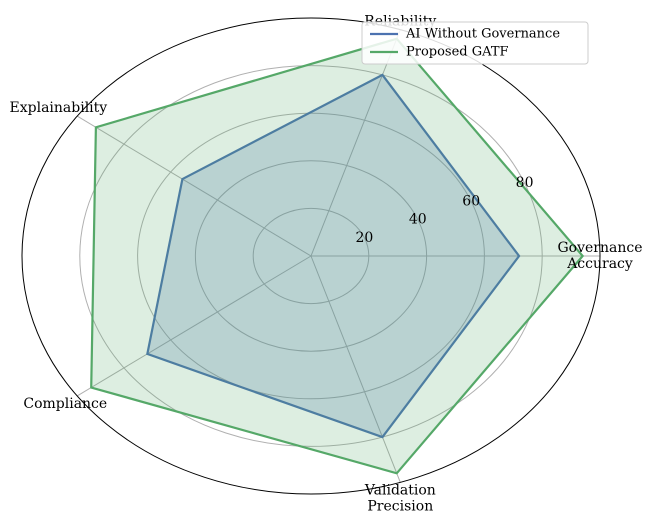 The image size is (670, 516). I want to click on r-tick-label: 20, so click(364, 238).